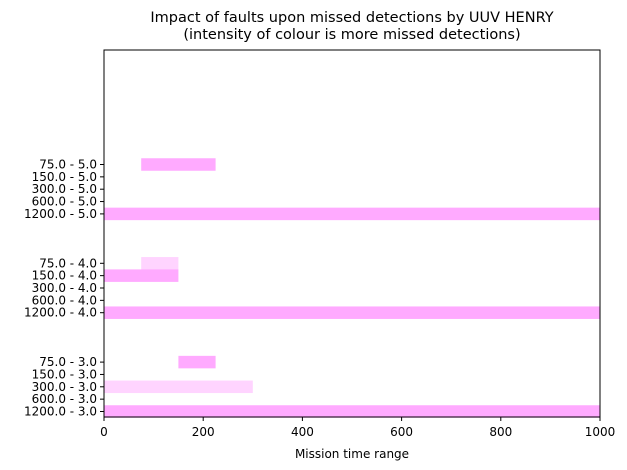 This screenshot has height=470, width=627. Describe the element at coordinates (68, 362) in the screenshot. I see `y-tick-label: 75.0 - 3.0` at that location.